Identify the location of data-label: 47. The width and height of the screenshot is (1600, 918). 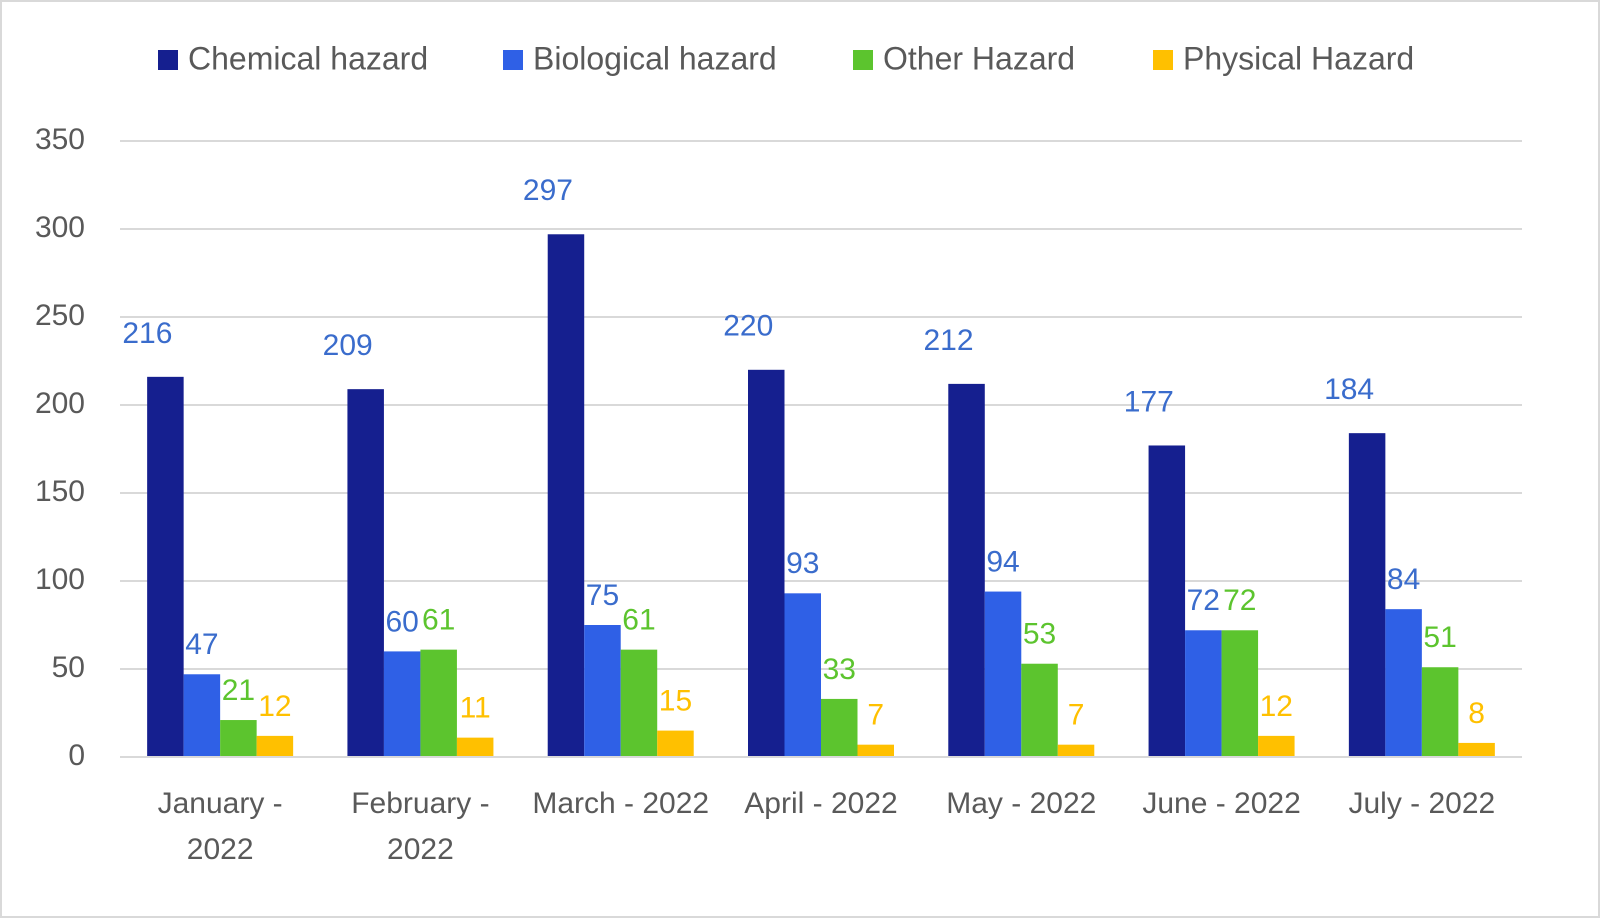
(201, 644).